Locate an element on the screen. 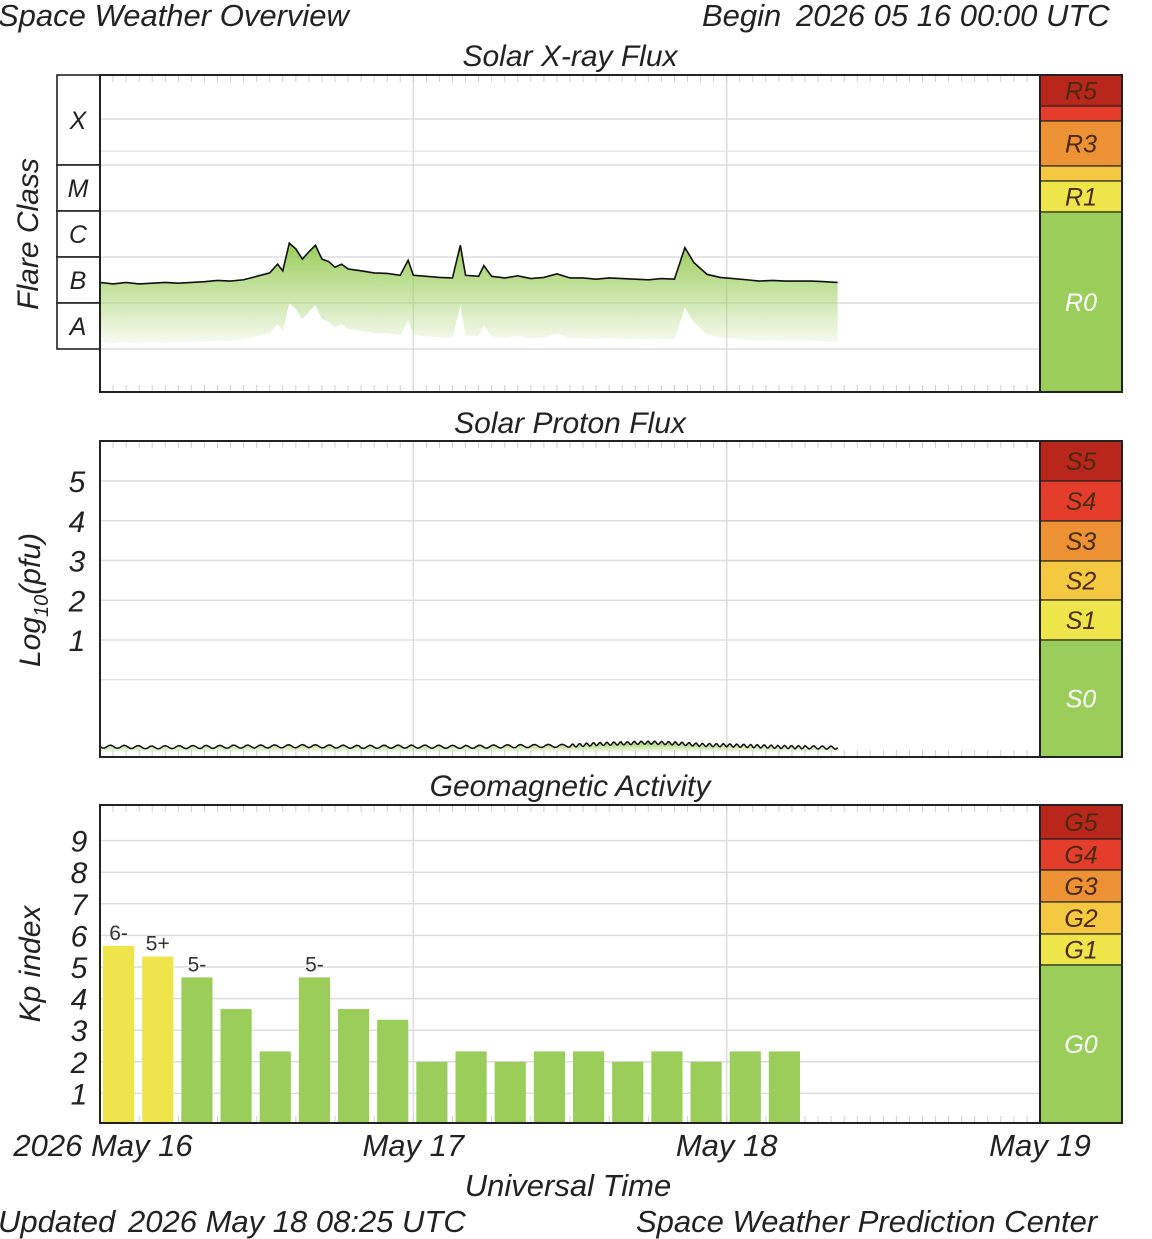 The width and height of the screenshot is (1152, 1239). proton-flux-fill is located at coordinates (469, 746).